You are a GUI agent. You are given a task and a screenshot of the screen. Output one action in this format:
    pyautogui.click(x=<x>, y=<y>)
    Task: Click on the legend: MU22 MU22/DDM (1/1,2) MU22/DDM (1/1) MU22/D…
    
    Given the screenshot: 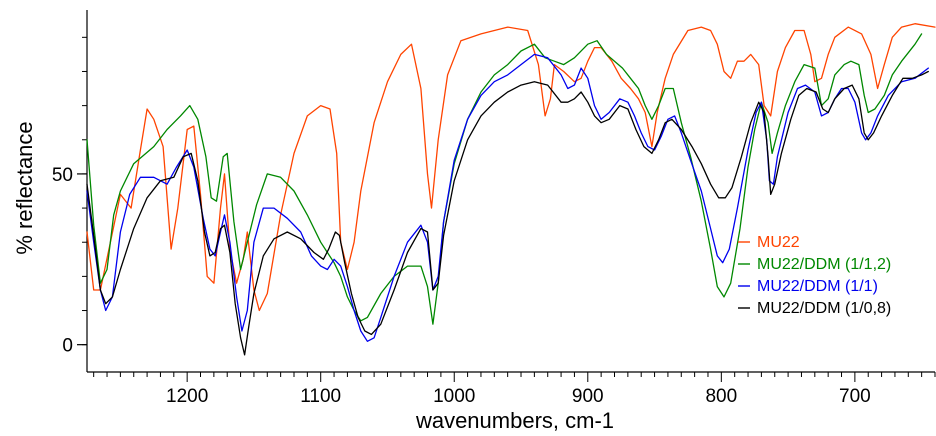 What is the action you would take?
    pyautogui.click(x=814, y=275)
    